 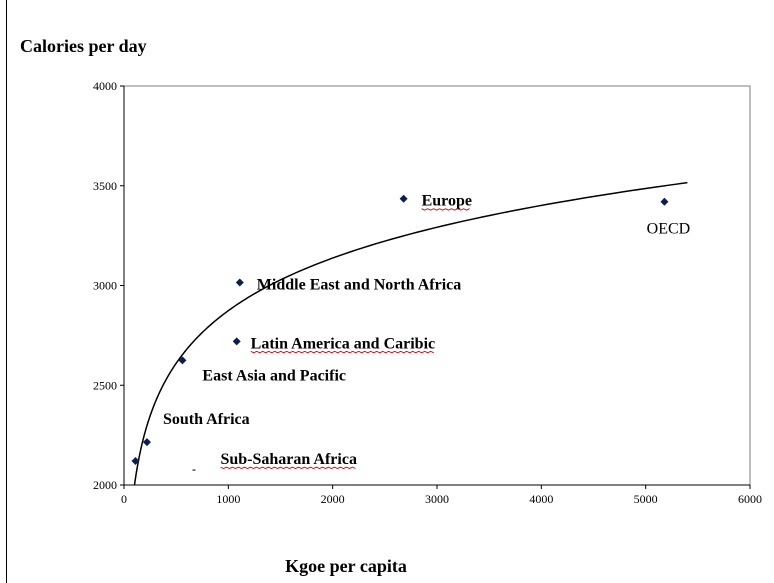 What do you see at coordinates (105, 86) in the screenshot?
I see `y-tick-label: 4000` at bounding box center [105, 86].